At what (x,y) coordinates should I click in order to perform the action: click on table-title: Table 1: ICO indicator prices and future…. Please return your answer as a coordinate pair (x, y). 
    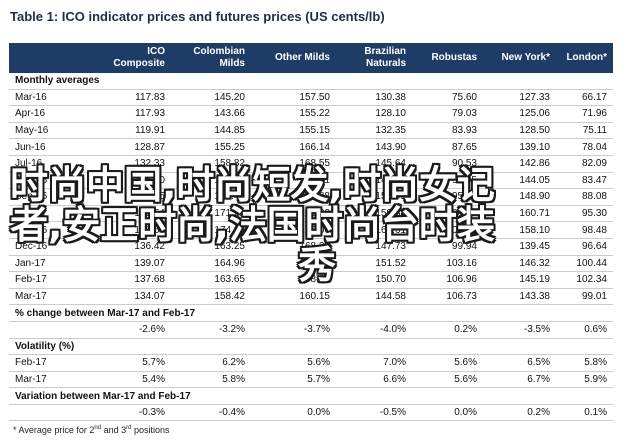
    Looking at the image, I should click on (197, 16).